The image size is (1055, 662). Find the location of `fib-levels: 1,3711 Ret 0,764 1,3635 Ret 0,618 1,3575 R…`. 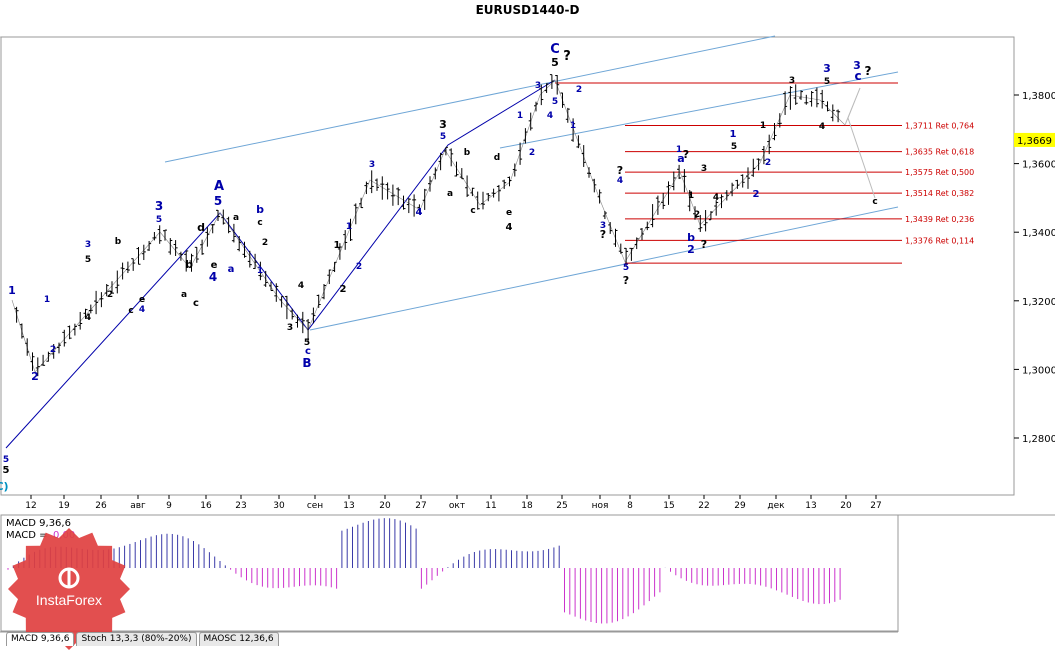

fib-levels: 1,3711 Ret 0,764 1,3635 Ret 0,618 1,3575 R… is located at coordinates (764, 173).